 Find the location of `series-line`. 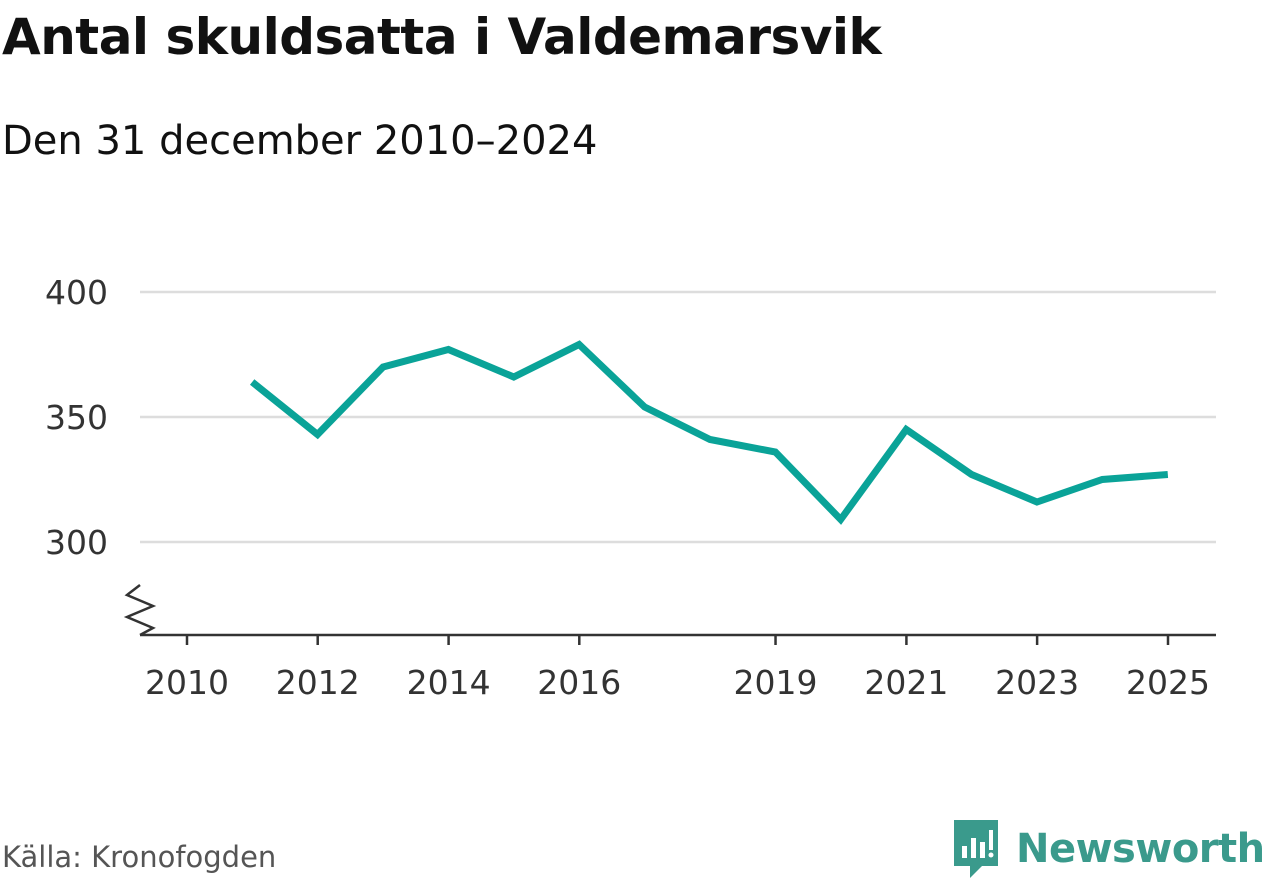

series-line is located at coordinates (710, 432).